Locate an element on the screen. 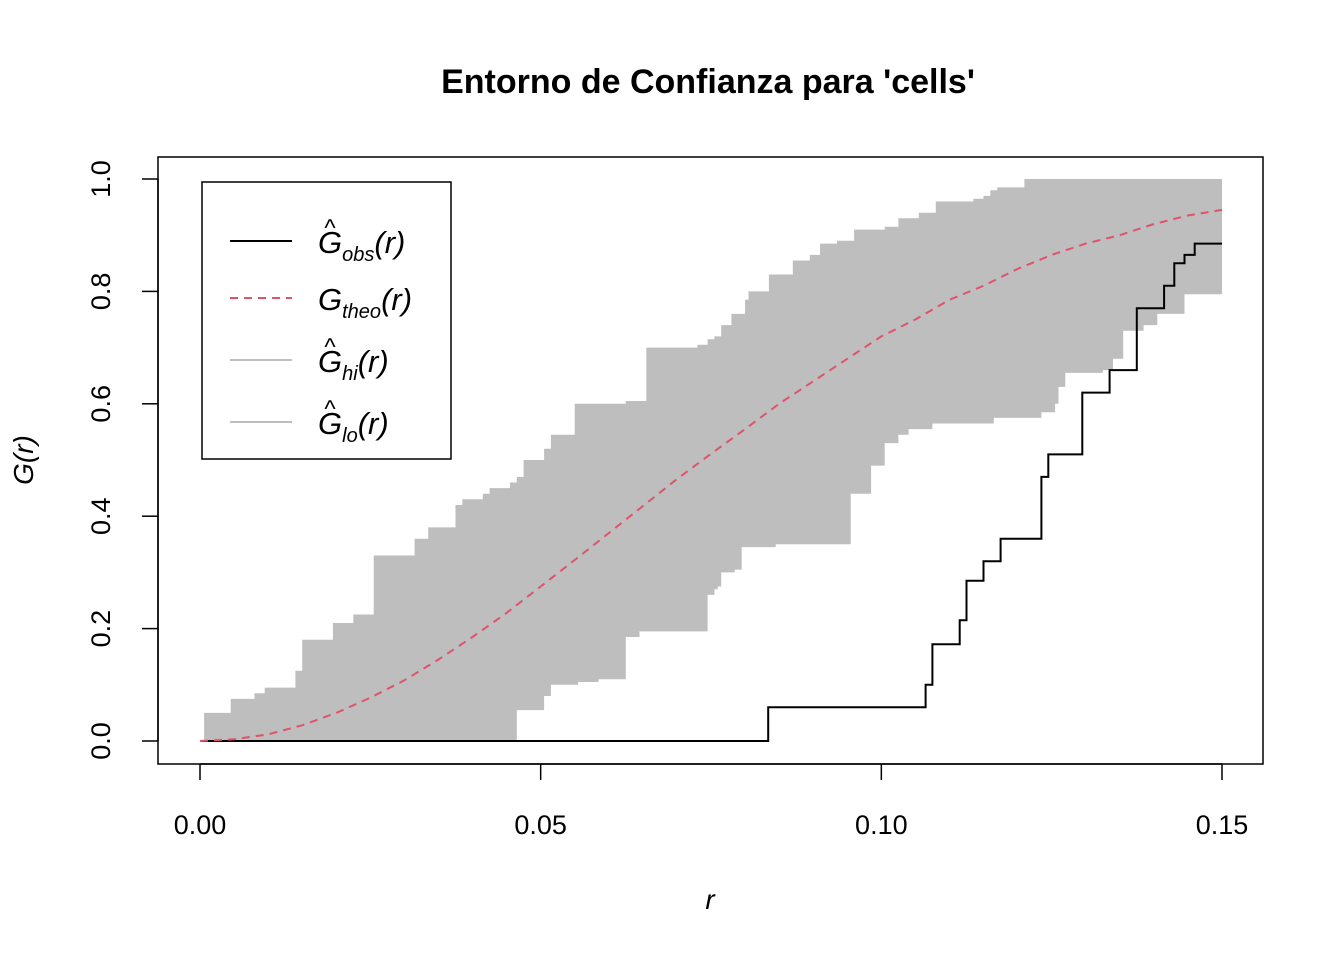 The height and width of the screenshot is (960, 1344). y-axis-label: G(r) is located at coordinates (23, 460).